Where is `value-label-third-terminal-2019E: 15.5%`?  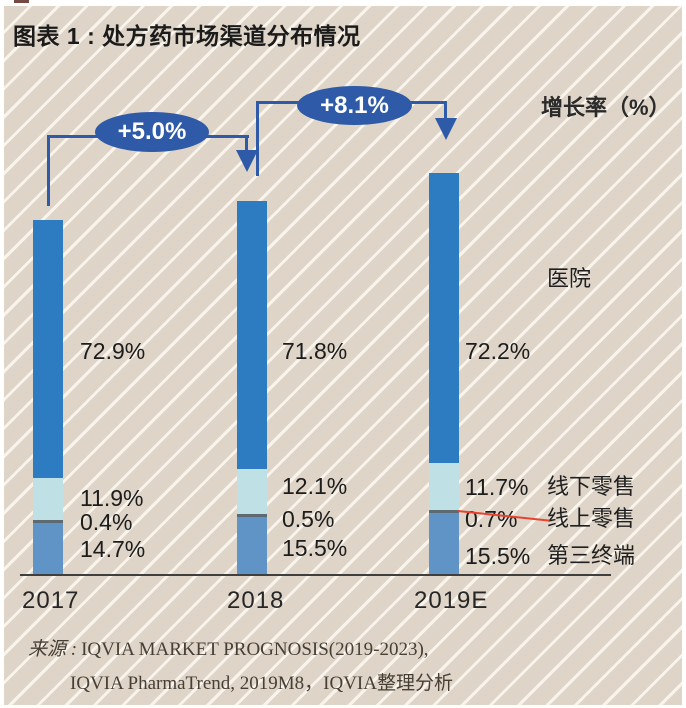
value-label-third-terminal-2019E: 15.5% is located at coordinates (498, 556).